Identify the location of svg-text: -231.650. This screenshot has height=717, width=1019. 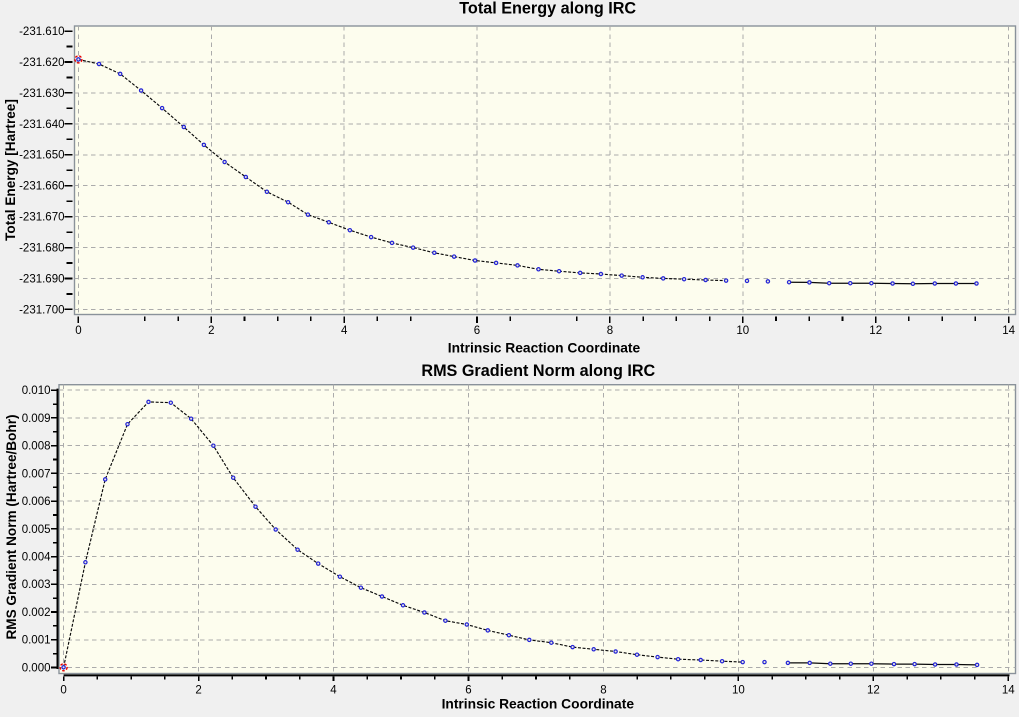
(41, 156).